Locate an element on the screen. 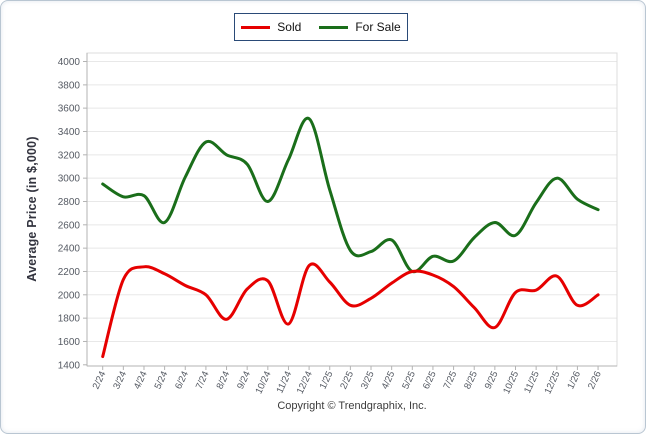 The height and width of the screenshot is (434, 646). y-tick-label: 3400 is located at coordinates (69, 132).